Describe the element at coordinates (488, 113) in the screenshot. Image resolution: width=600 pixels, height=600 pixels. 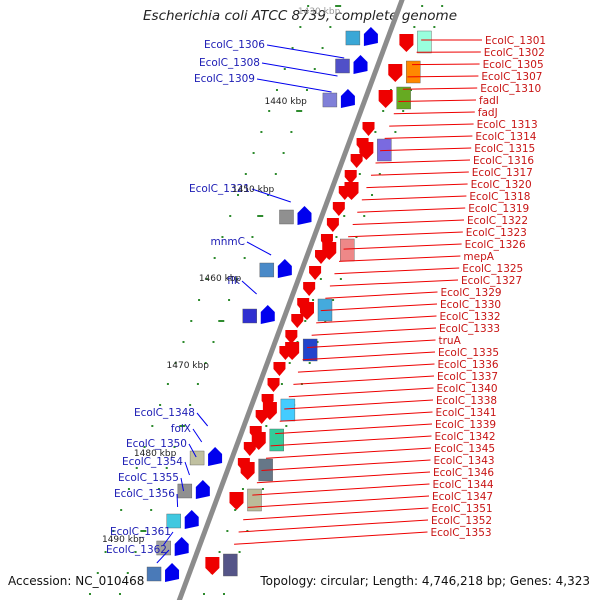
I see `gene-label-right: fadJ` at that location.